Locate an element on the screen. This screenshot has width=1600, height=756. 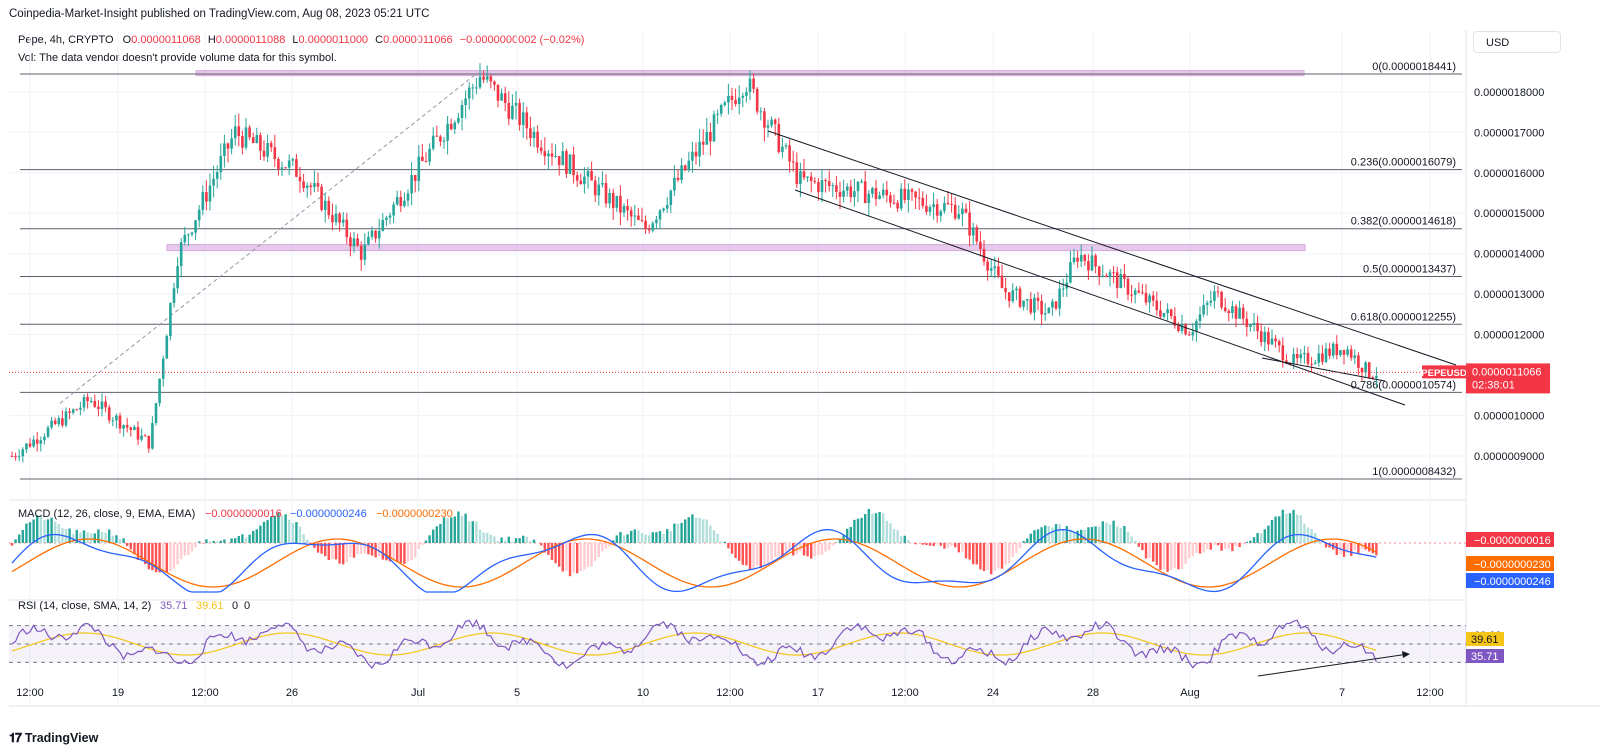
price-axis-label: 0.0000015000 is located at coordinates (1509, 214).